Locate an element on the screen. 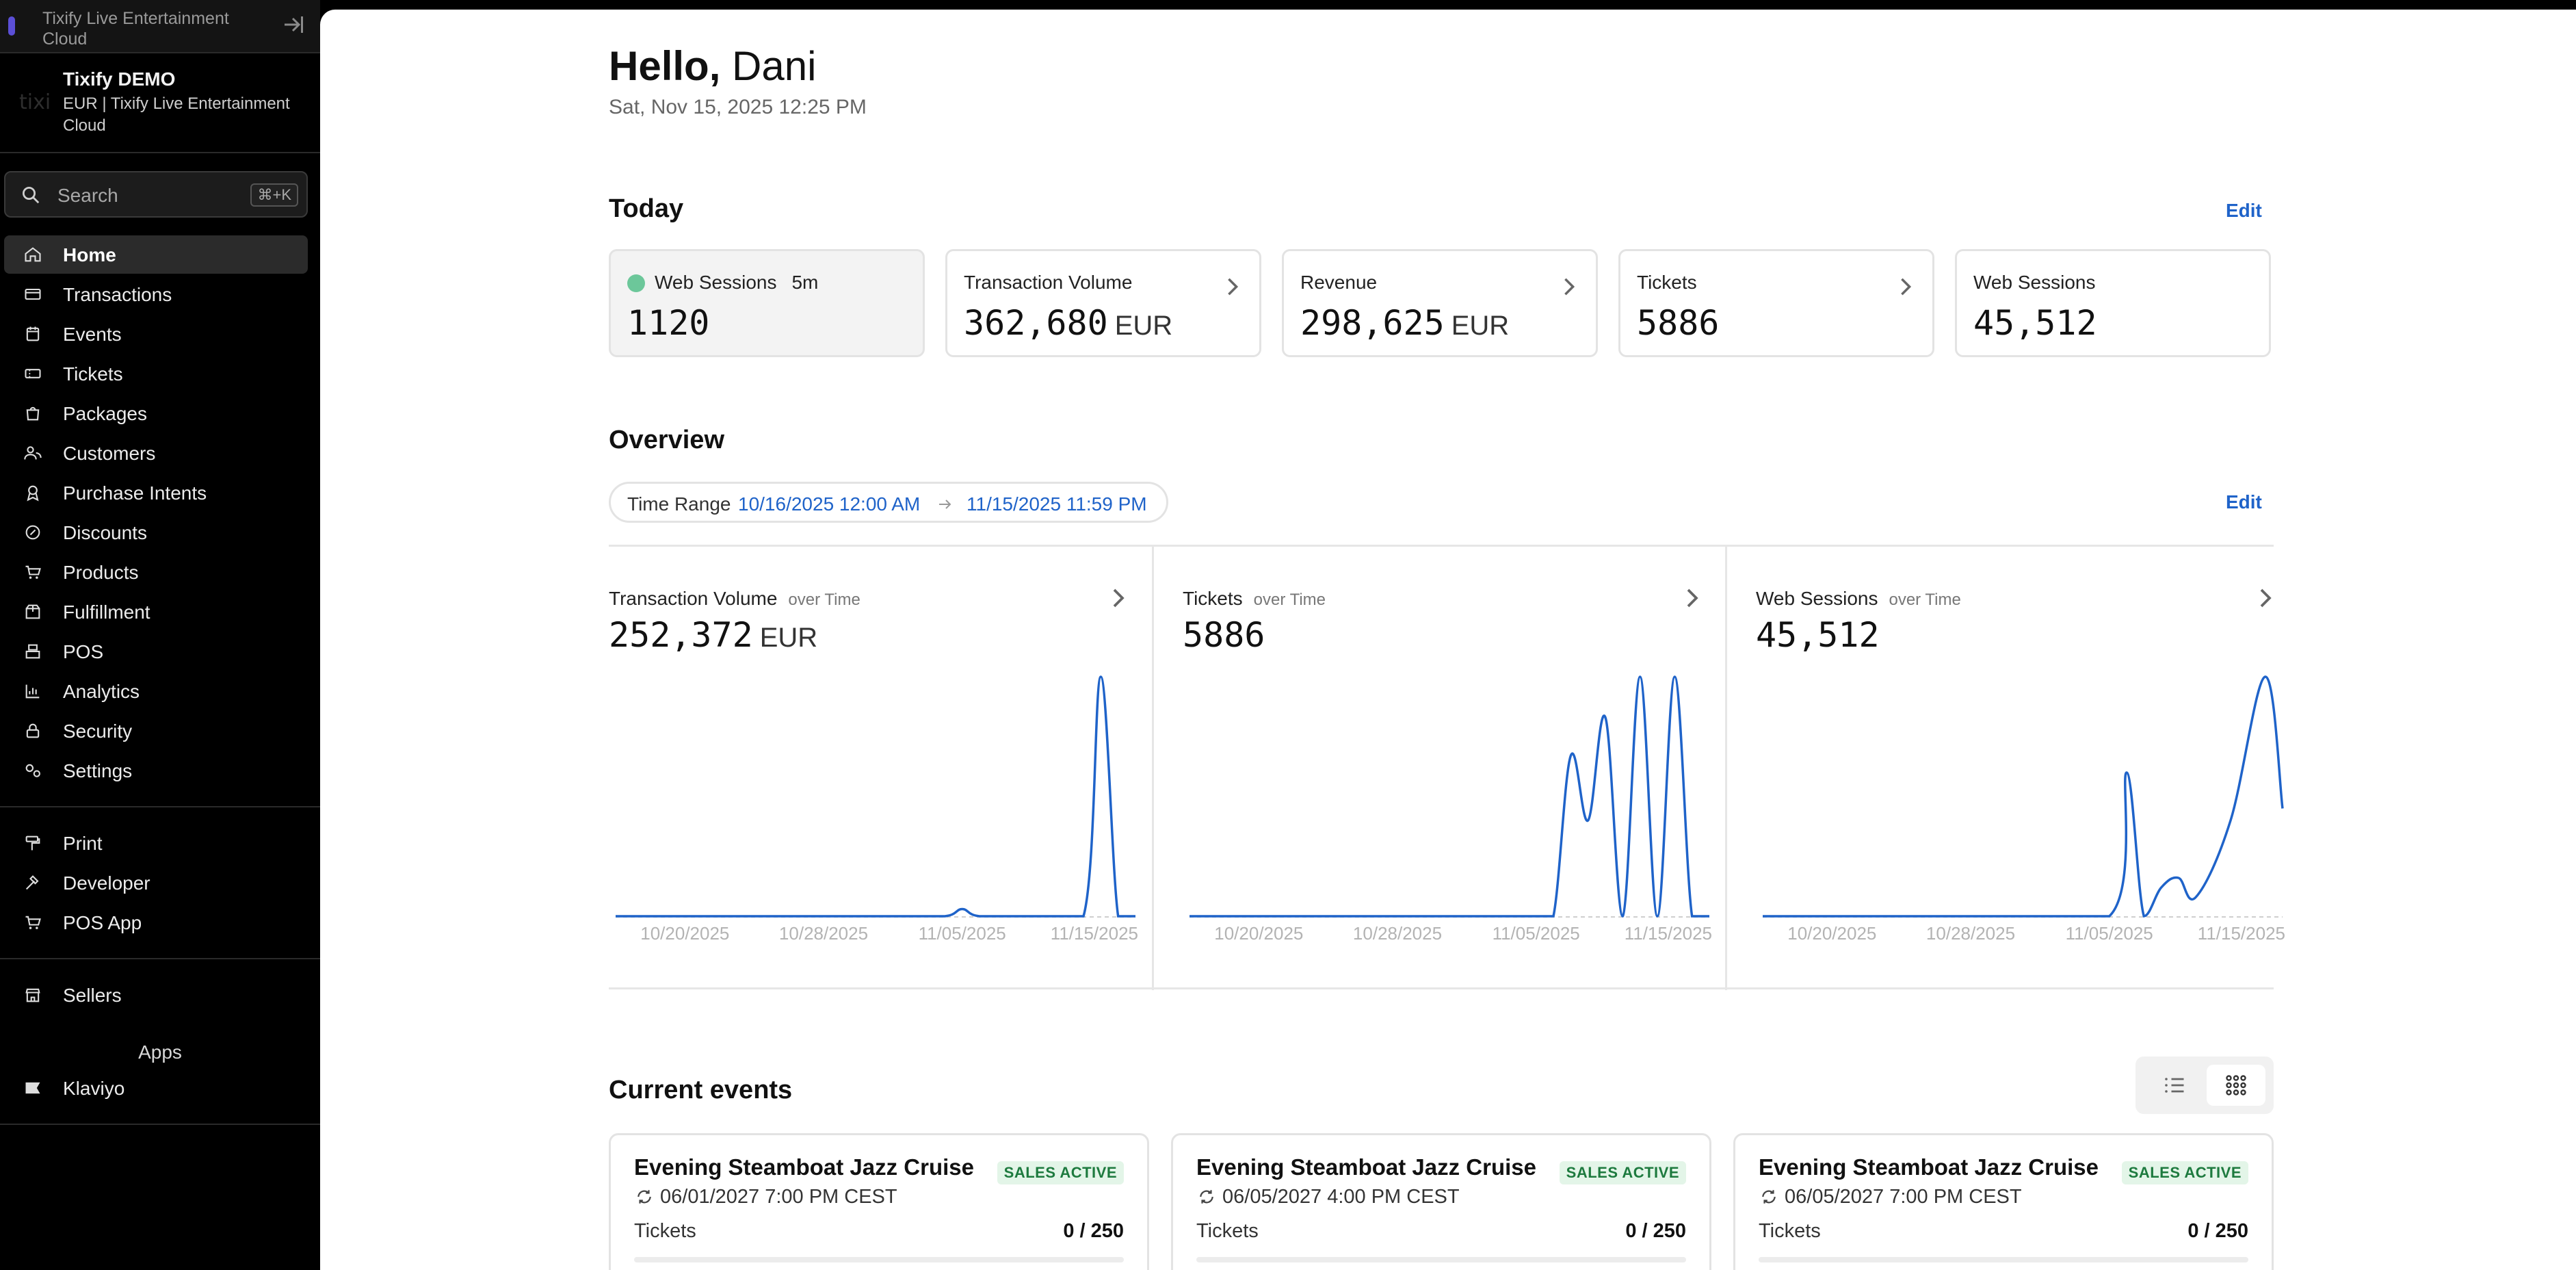  stat-card-transaction-volume: Transaction Volume 362,680 EUR is located at coordinates (1103, 303).